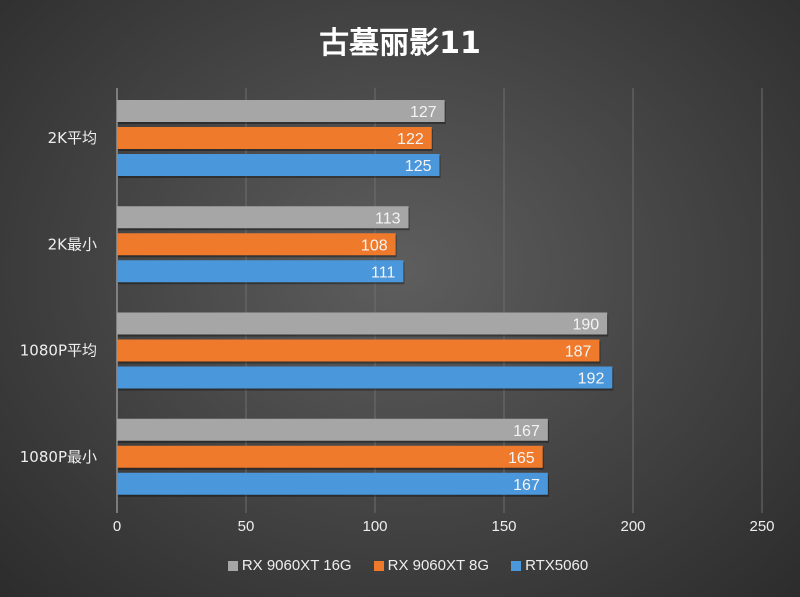 The height and width of the screenshot is (597, 800). Describe the element at coordinates (410, 139) in the screenshot. I see `data-label: 122` at that location.